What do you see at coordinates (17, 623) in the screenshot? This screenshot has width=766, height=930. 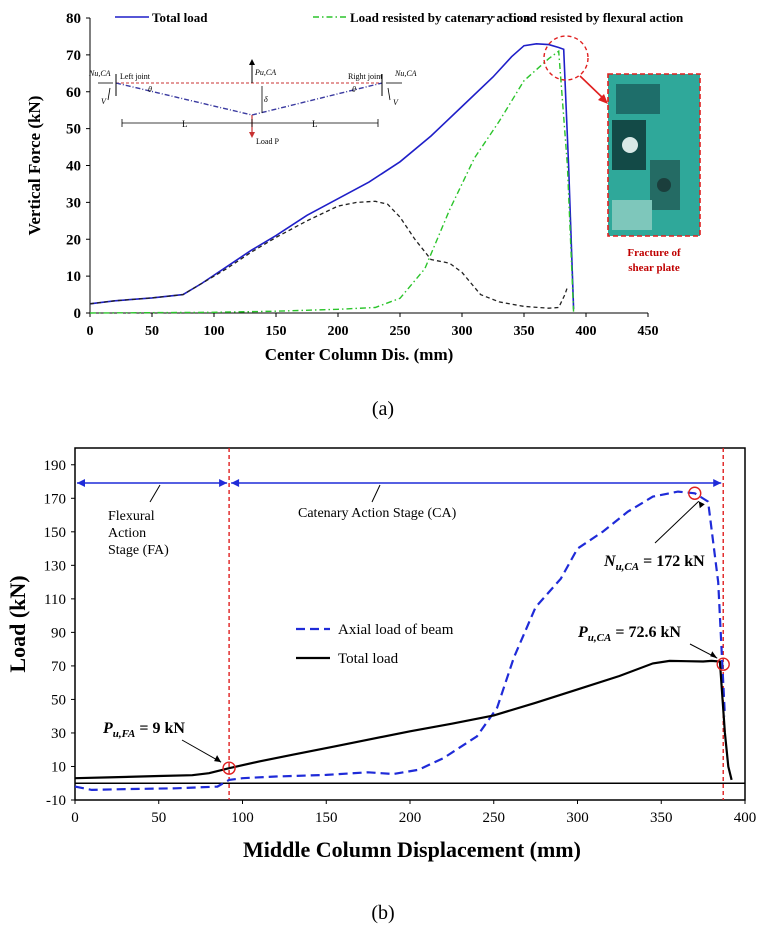 I see `y-axis-title: Load (kN)` at bounding box center [17, 623].